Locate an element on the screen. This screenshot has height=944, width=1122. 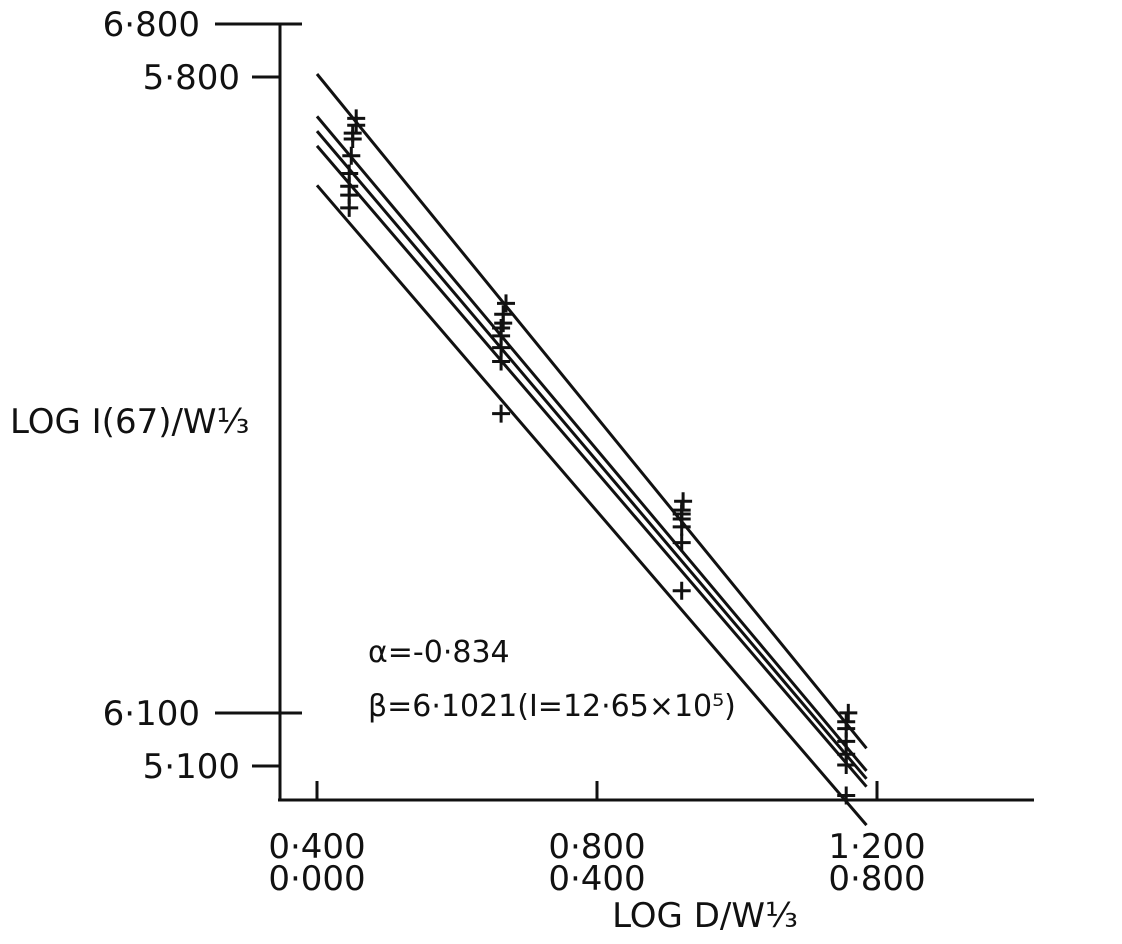
x-tick-label-2-1: 0·800 is located at coordinates (876, 879).